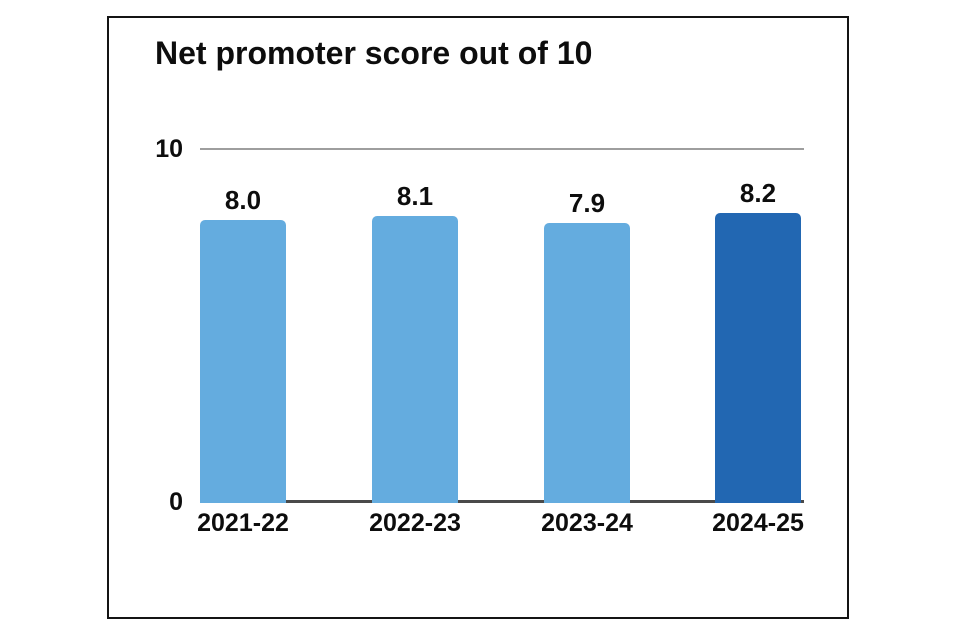 Image resolution: width=960 pixels, height=640 pixels. Describe the element at coordinates (758, 523) in the screenshot. I see `x-axis-label-2024-25: 2024-25` at that location.